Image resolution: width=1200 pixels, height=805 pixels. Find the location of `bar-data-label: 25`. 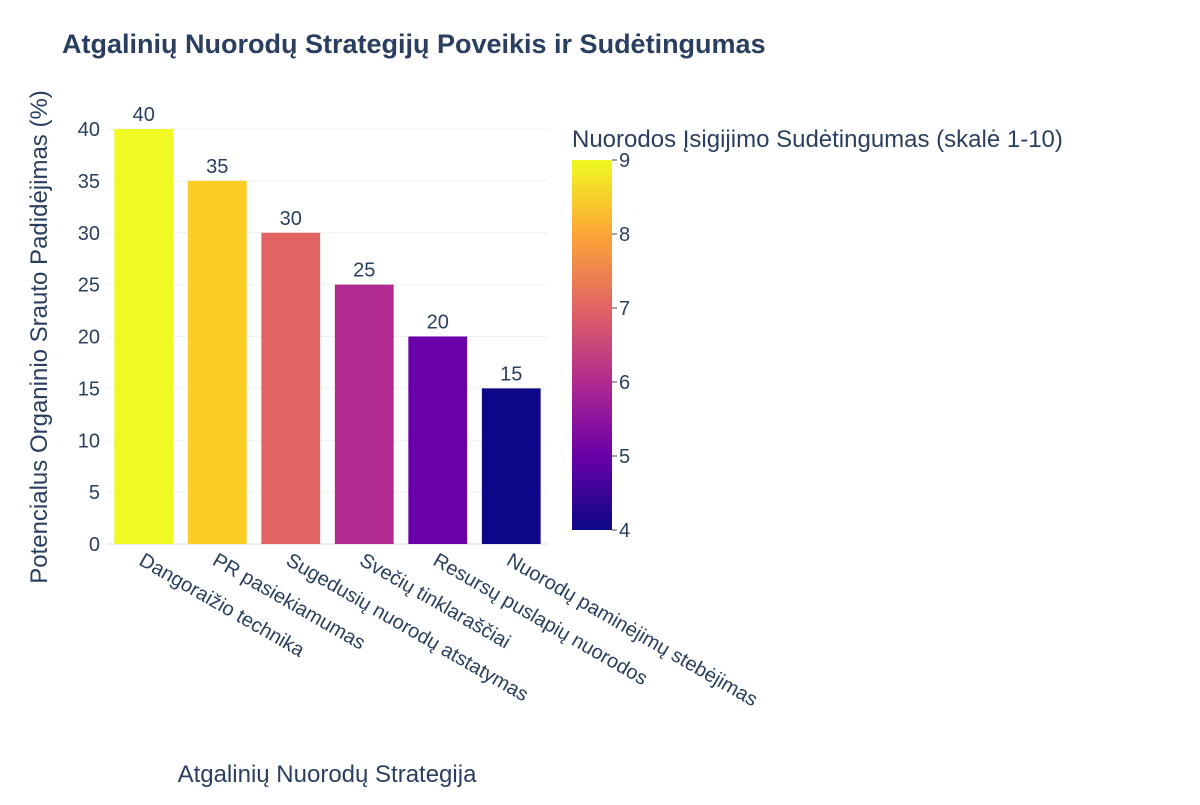

bar-data-label: 25 is located at coordinates (364, 271).